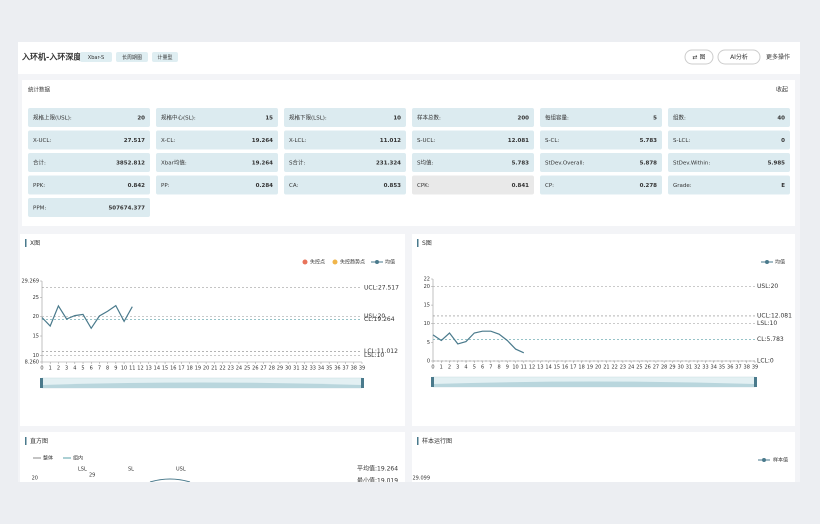 The height and width of the screenshot is (524, 820). Describe the element at coordinates (783, 141) in the screenshot. I see `stat-value: 0` at that location.